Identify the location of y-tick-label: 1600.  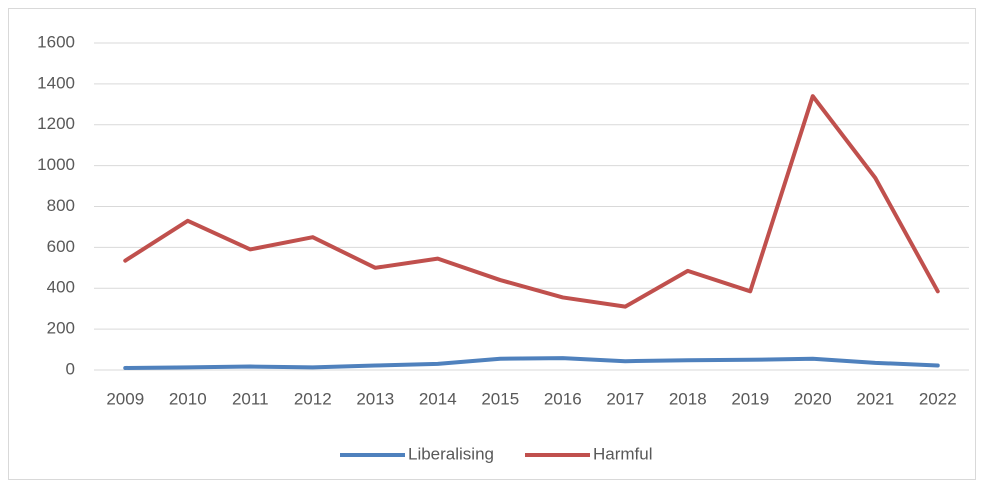
(56, 41).